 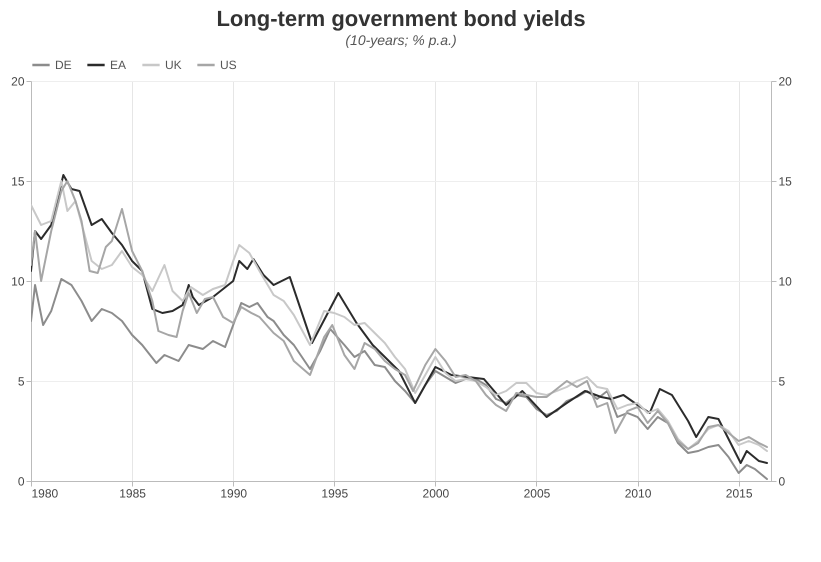 What do you see at coordinates (739, 493) in the screenshot?
I see `x-tick-label: 2015` at bounding box center [739, 493].